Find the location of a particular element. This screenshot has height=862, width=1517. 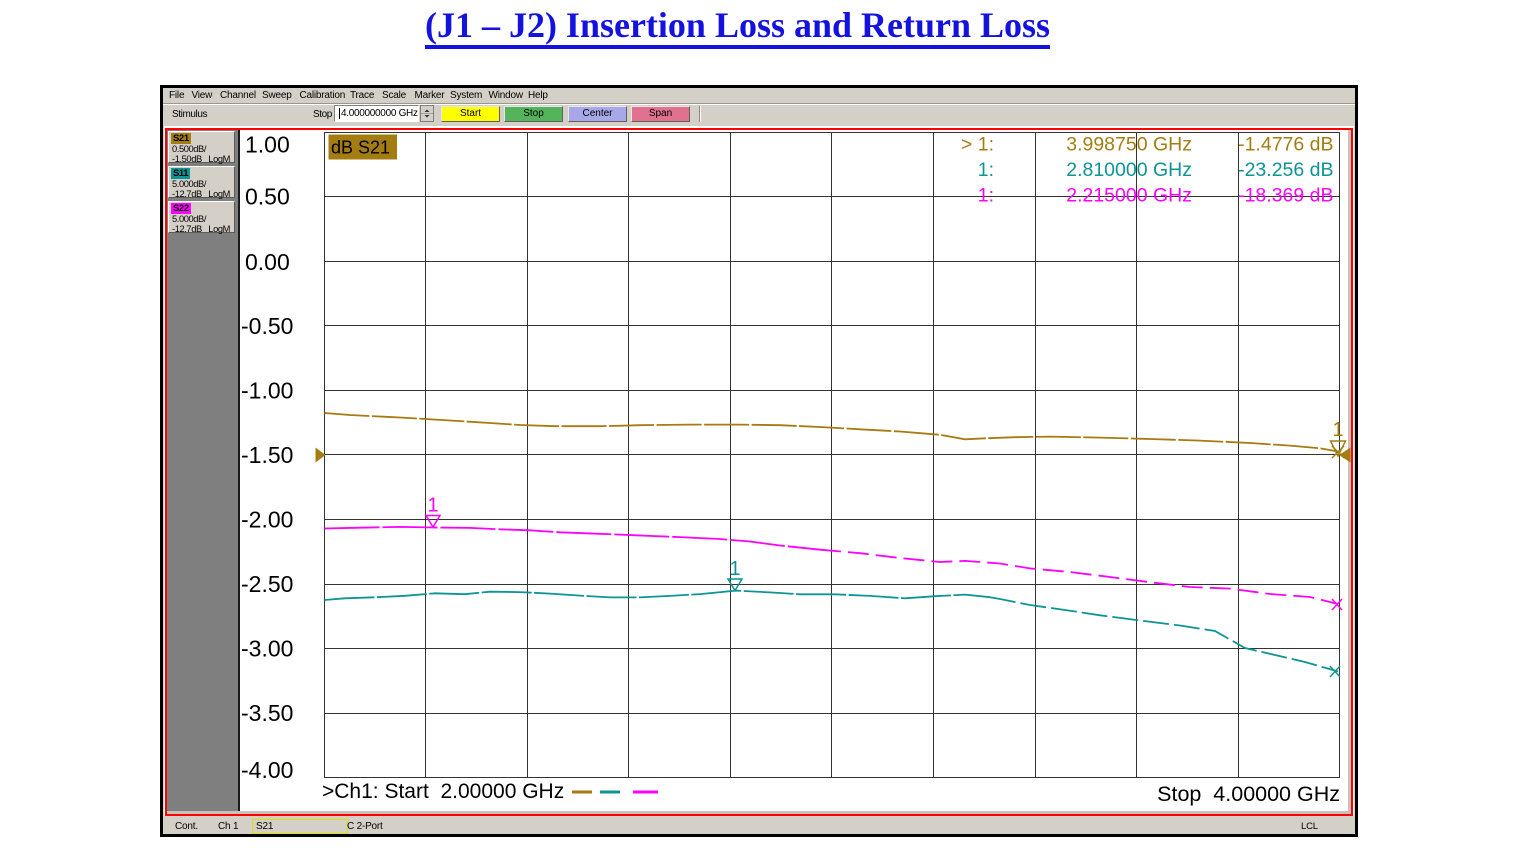

svg-text: >Ch1: Start 2.00000 GHz is located at coordinates (443, 791).